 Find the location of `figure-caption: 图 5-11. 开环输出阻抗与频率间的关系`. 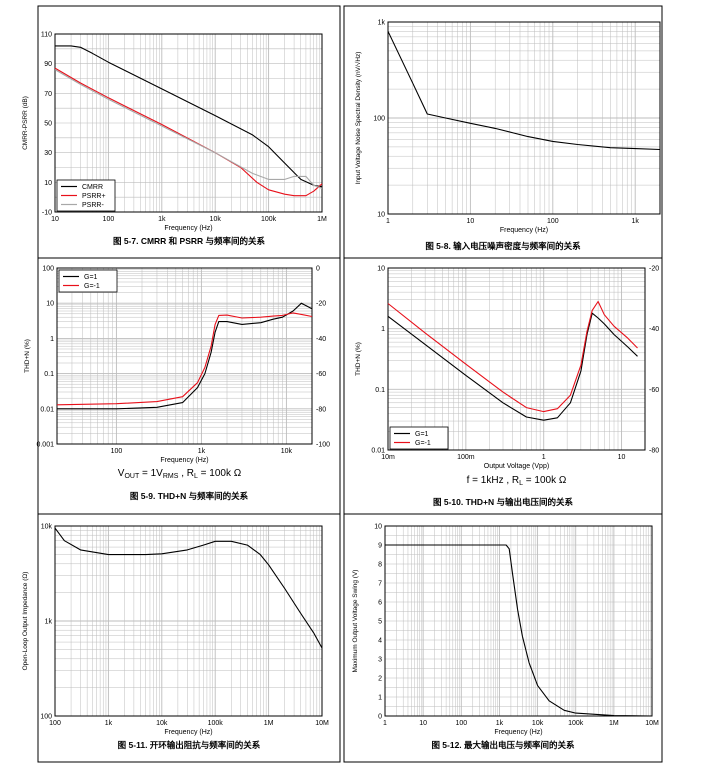

figure-caption: 图 5-11. 开环输出阻抗与频率间的关系 is located at coordinates (189, 745).